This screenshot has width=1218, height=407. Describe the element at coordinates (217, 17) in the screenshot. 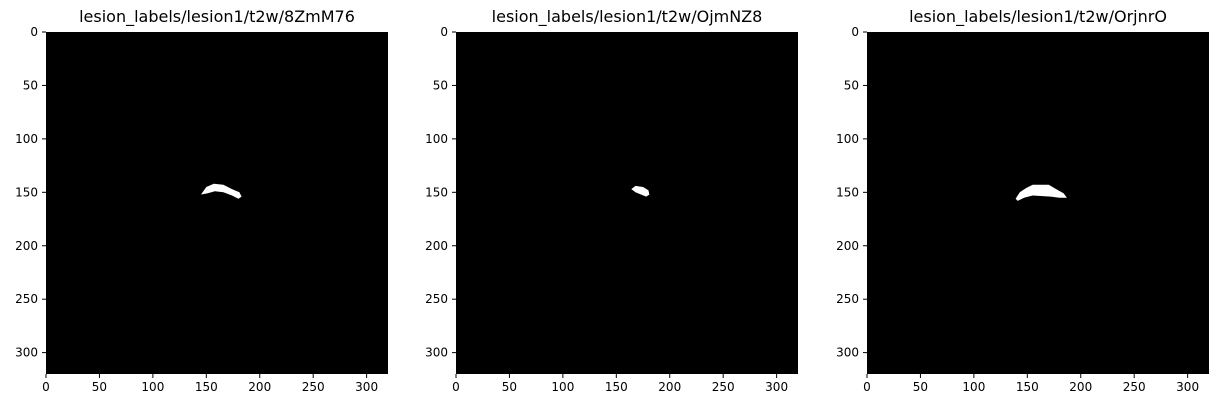

I see `panel-title: lesion_labels/lesion1/t2w/8ZmM76` at that location.